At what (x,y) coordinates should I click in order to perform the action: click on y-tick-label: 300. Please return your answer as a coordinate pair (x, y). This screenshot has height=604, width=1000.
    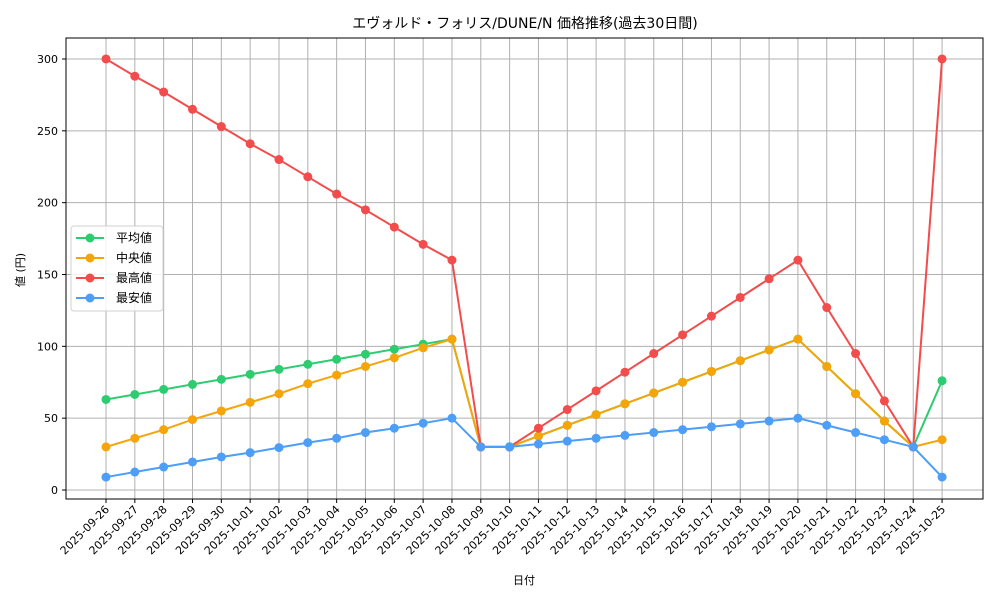
    Looking at the image, I should click on (47, 59).